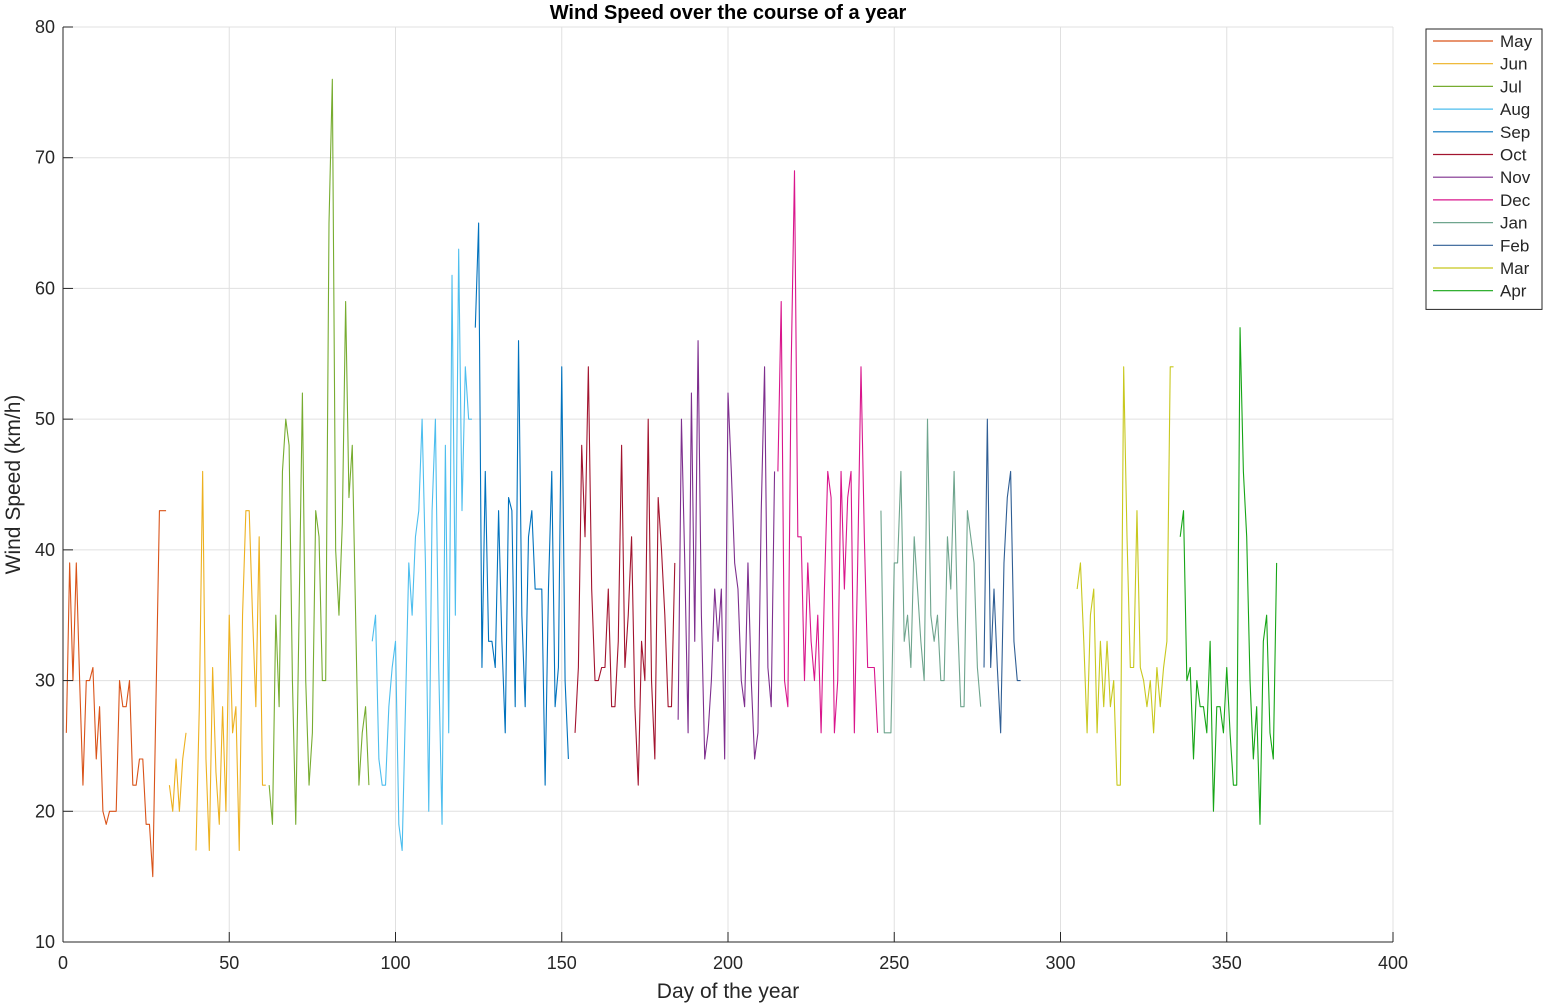 The width and height of the screenshot is (1547, 1005). What do you see at coordinates (1515, 177) in the screenshot?
I see `legend-label-nov: Nov` at bounding box center [1515, 177].